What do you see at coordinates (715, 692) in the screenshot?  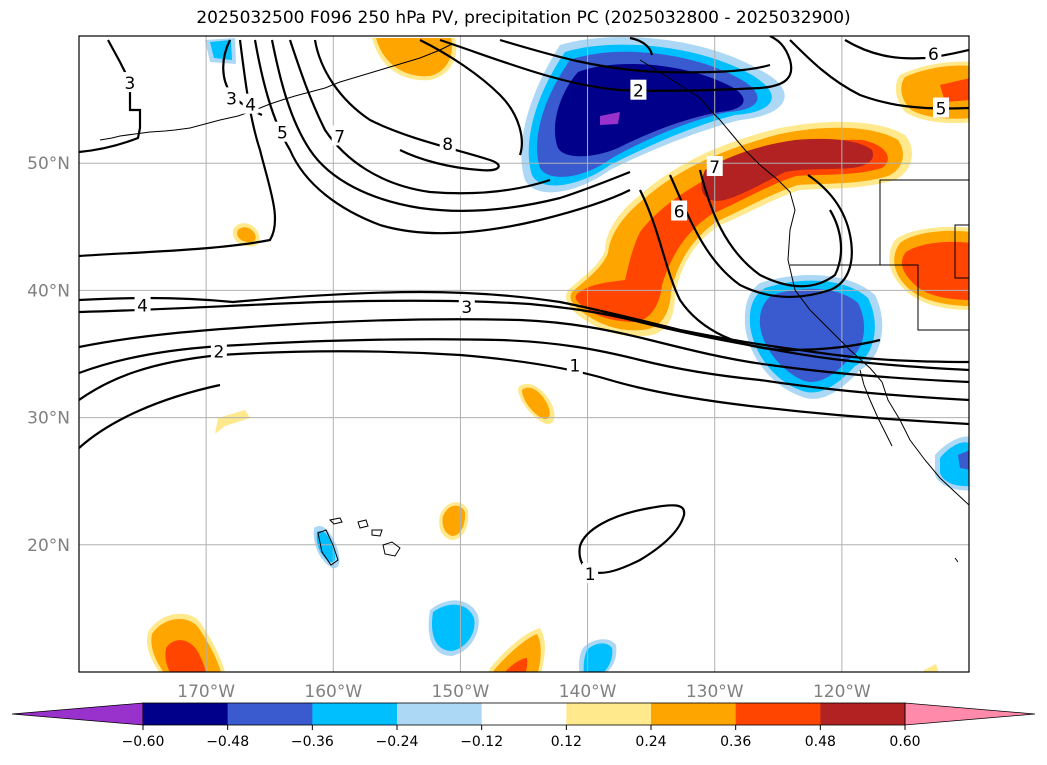 I see `x-tick-label: 130°W` at bounding box center [715, 692].